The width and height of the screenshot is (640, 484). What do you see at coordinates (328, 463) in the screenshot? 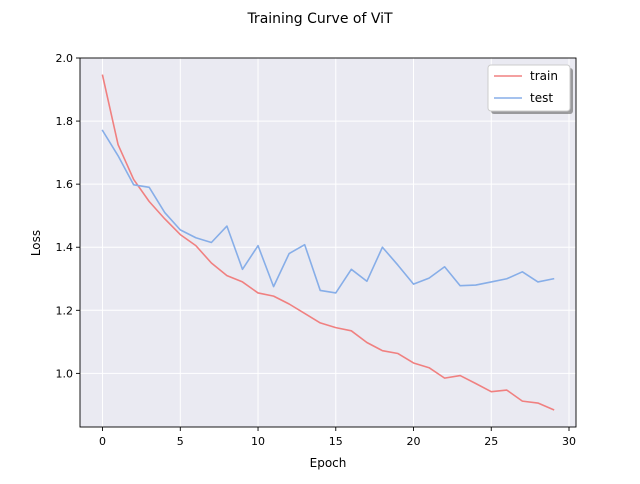
I see `x-axis-label: Epoch` at bounding box center [328, 463].